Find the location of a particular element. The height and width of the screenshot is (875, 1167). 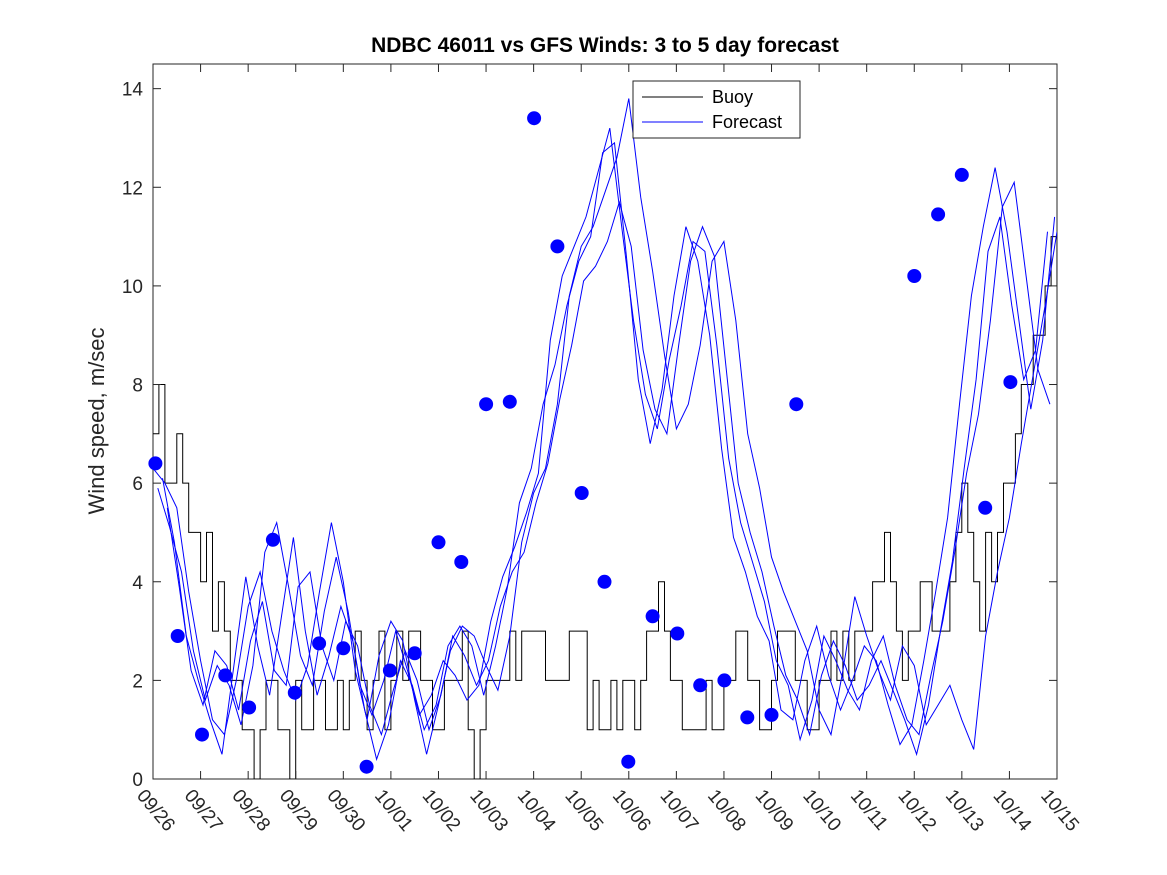

y-tick-label: 14 is located at coordinates (133, 90).